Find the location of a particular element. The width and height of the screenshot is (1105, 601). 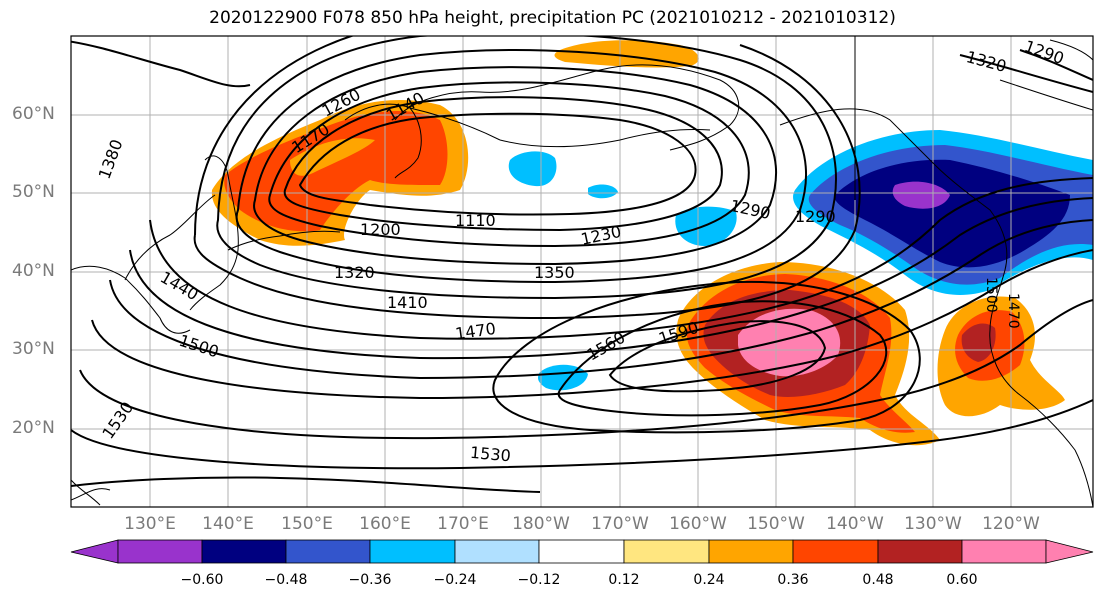

contour-label: 1410 is located at coordinates (407, 302).